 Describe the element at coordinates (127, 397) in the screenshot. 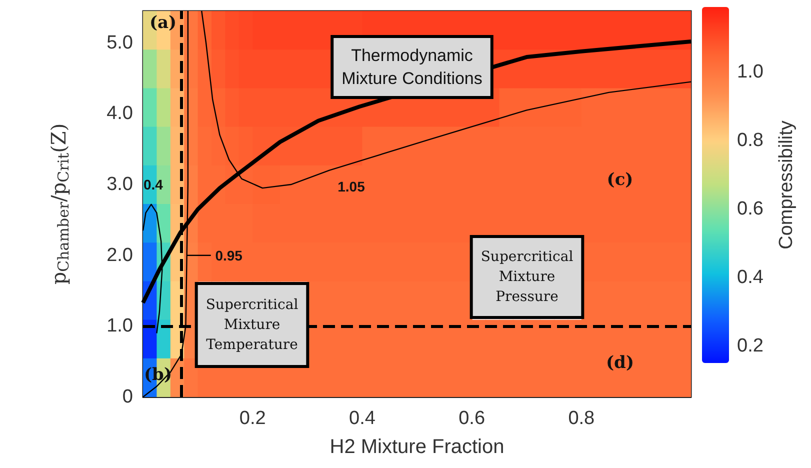

I see `y-tick-label: 0` at that location.